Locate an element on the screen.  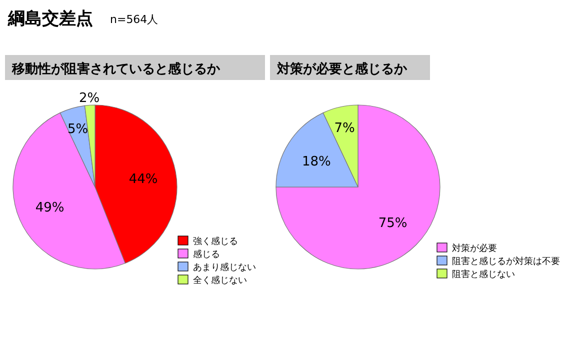
data-label: 7% is located at coordinates (344, 128).